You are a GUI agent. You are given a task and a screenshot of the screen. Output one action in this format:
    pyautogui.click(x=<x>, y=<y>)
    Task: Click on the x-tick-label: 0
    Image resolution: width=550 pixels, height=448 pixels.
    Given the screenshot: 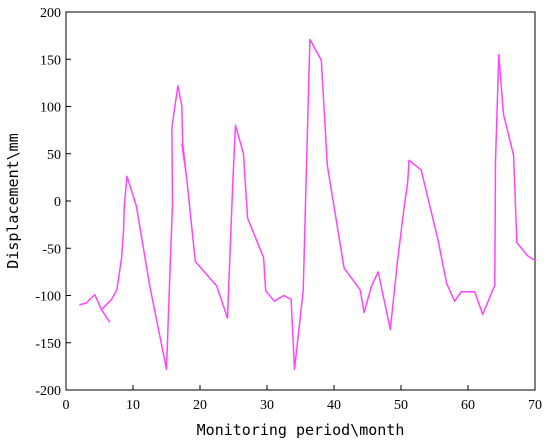 What is the action you would take?
    pyautogui.click(x=66, y=405)
    